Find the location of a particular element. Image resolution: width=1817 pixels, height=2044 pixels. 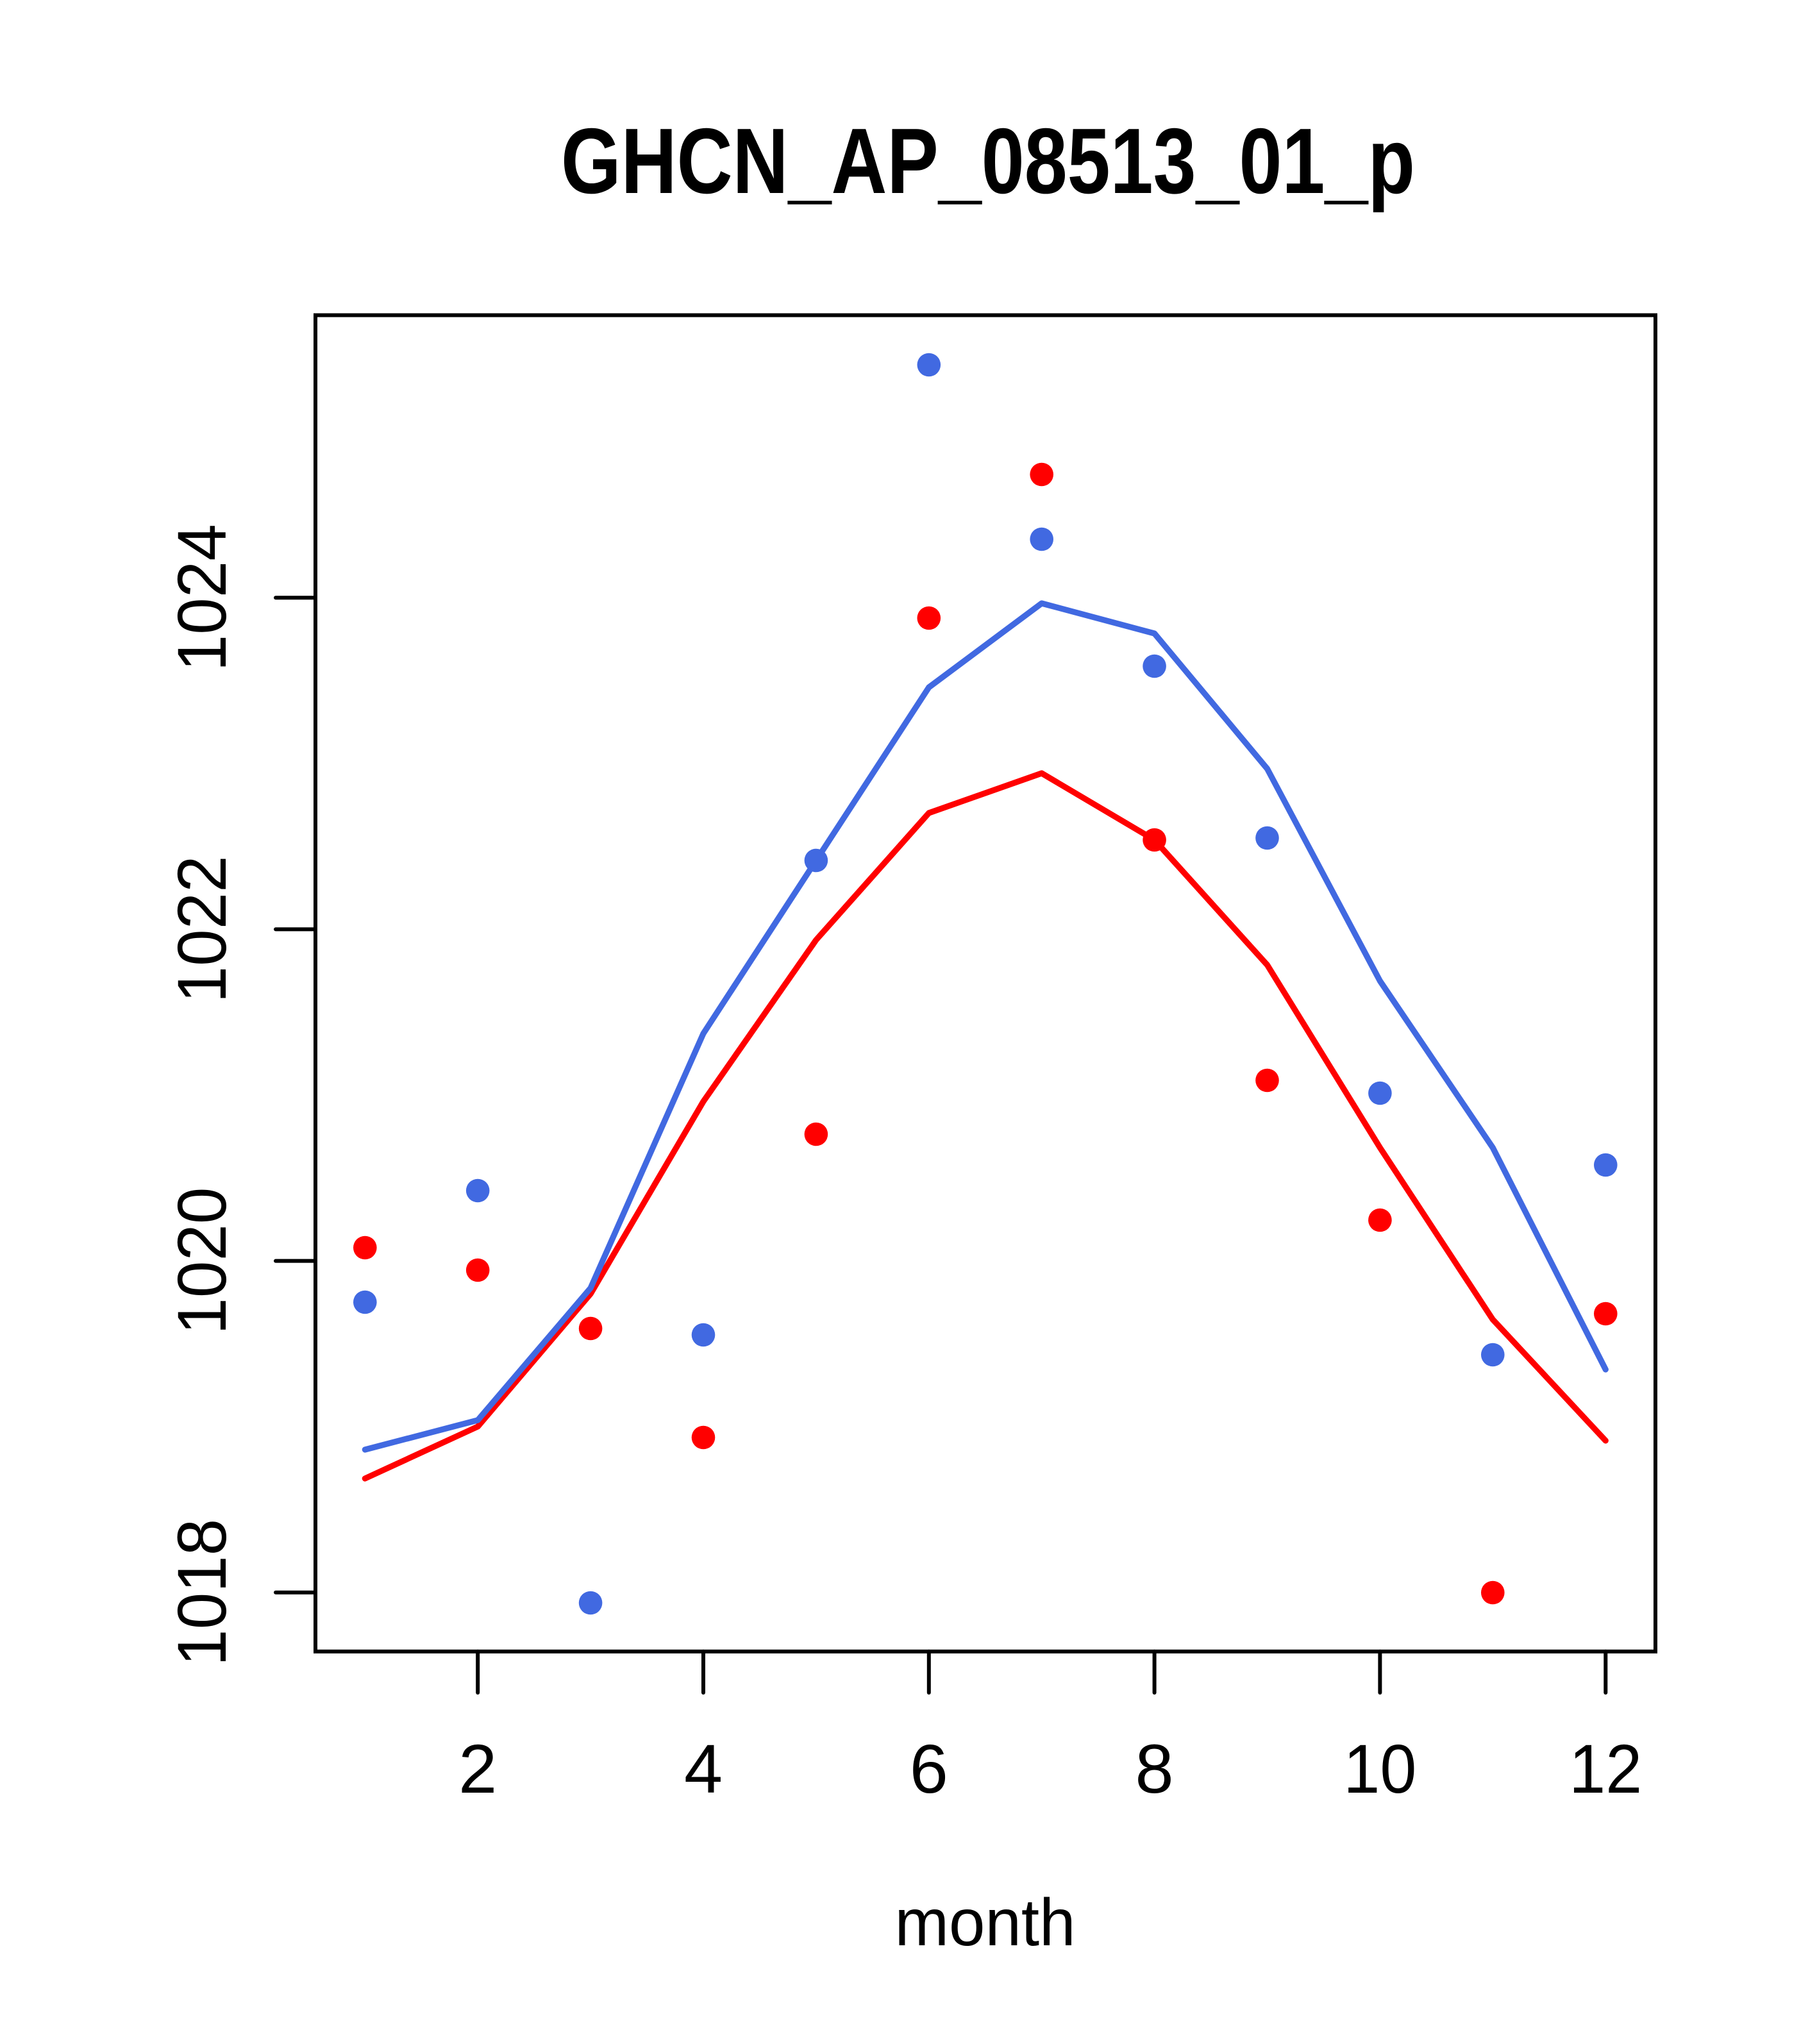

svg-text: 10 is located at coordinates (1379, 1768).